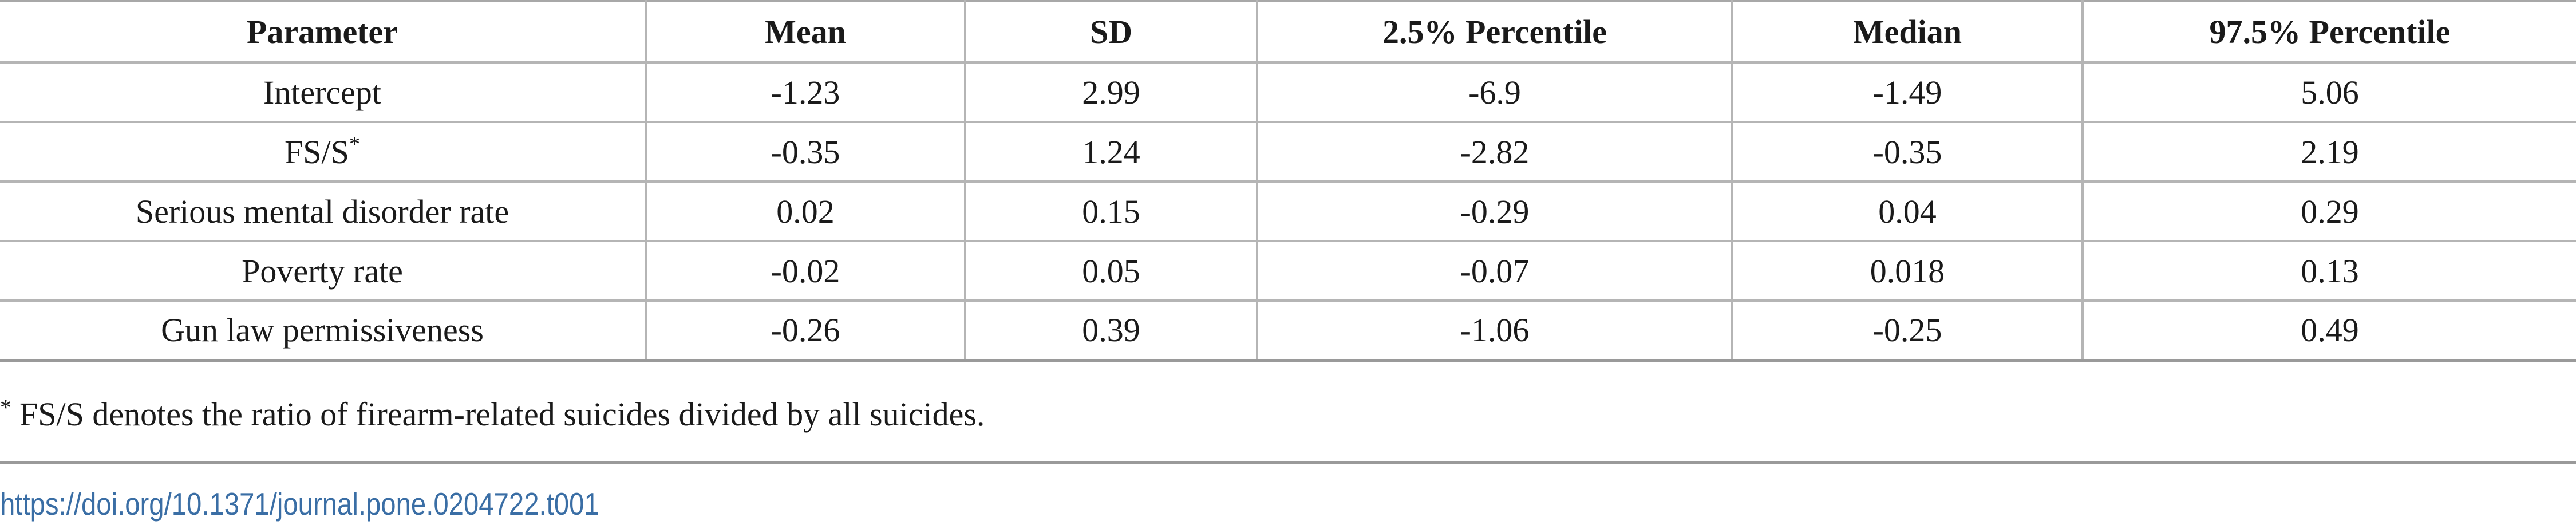 The width and height of the screenshot is (2576, 529). I want to click on parameter-cell: Gun law permissiveness, so click(323, 332).